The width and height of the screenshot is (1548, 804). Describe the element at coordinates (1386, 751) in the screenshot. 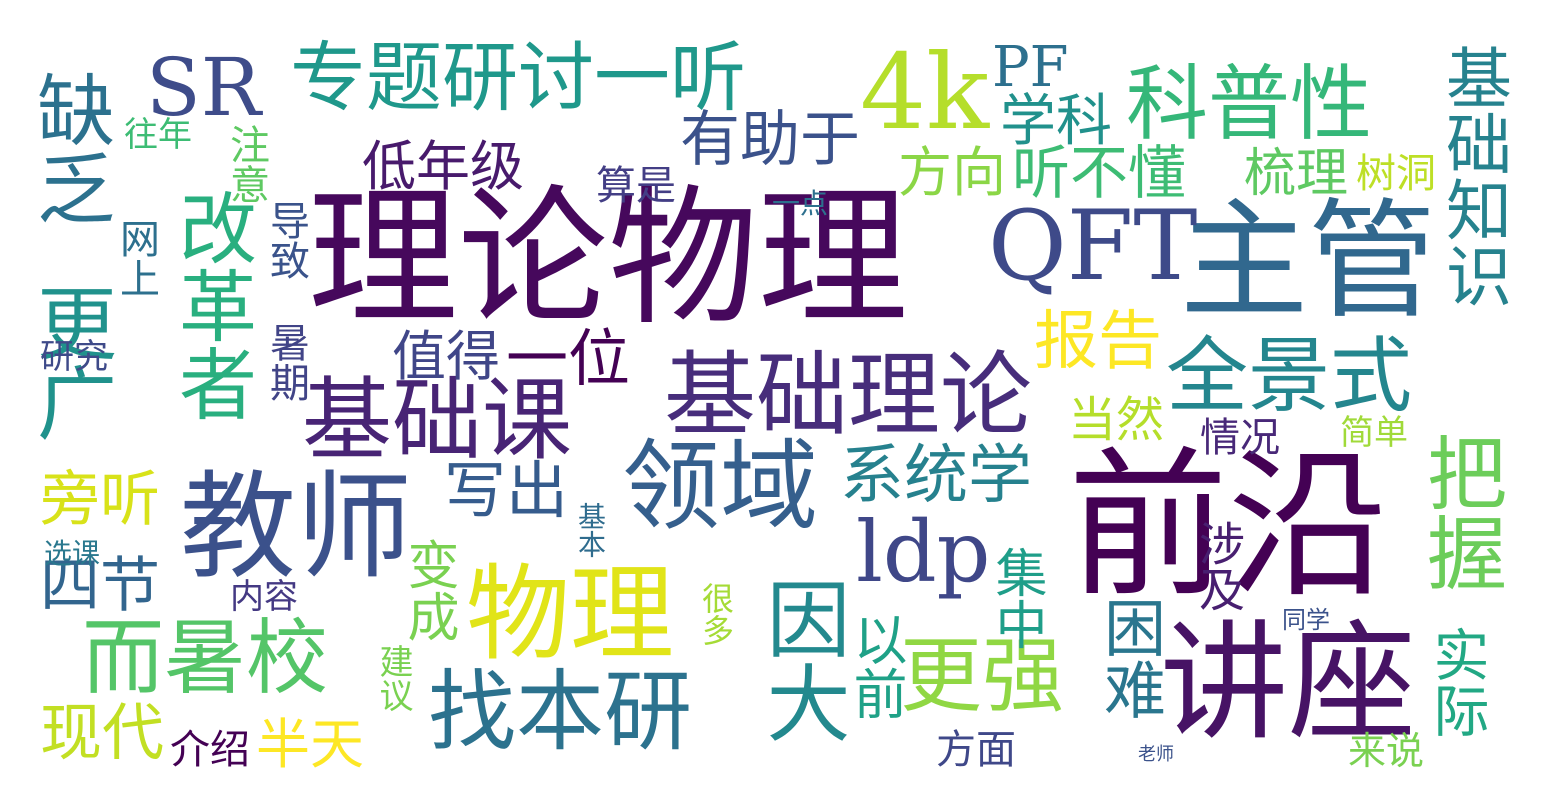

I see `word-laishuo: 来说` at that location.